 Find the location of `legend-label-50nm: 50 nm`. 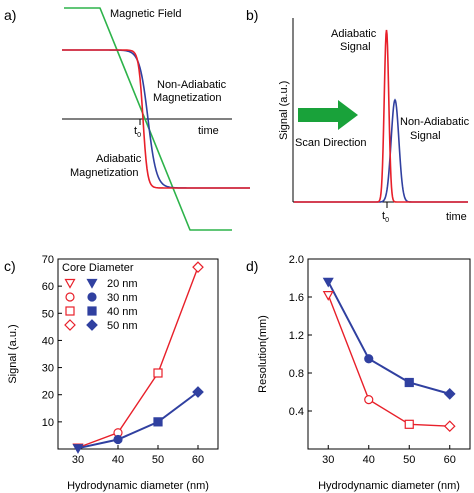

legend-label-50nm: 50 nm is located at coordinates (122, 326).